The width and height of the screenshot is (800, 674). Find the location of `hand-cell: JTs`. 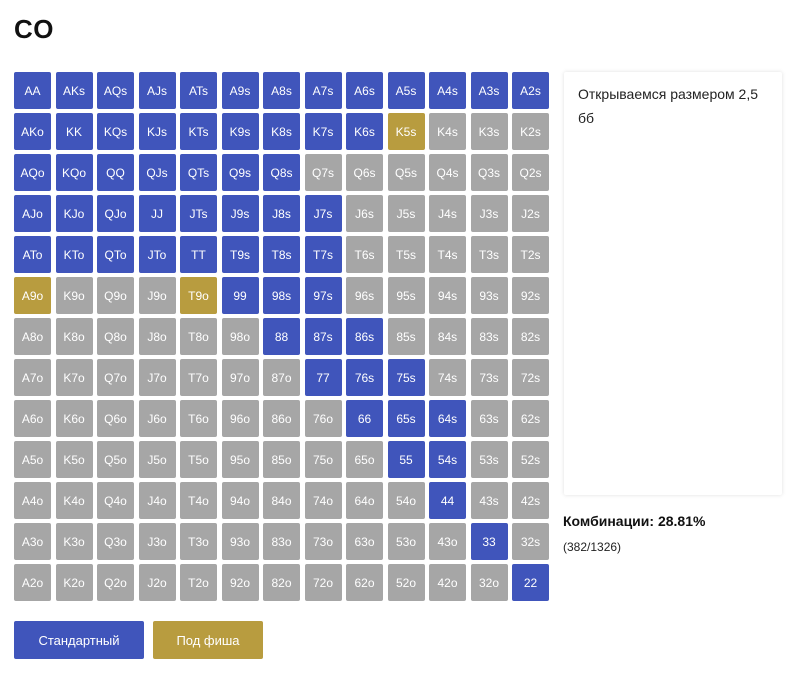

hand-cell: JTs is located at coordinates (198, 213).